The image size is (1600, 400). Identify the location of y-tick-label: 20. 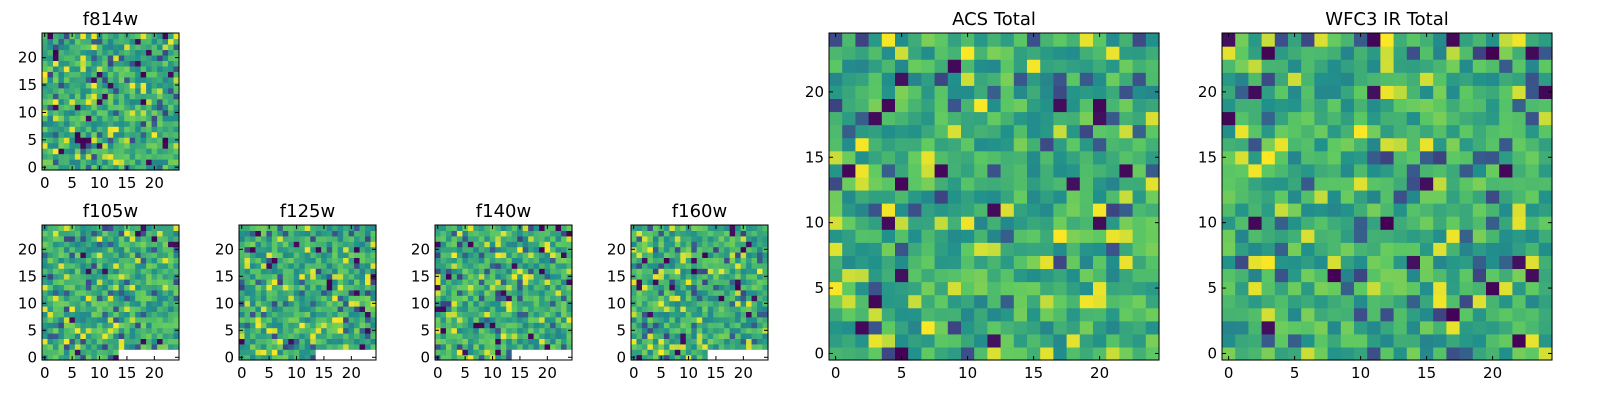
(27, 58).